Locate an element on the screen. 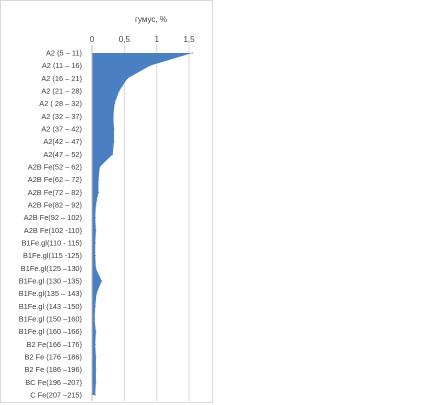 The image size is (431, 405). category-label: A2 (21 – 28) is located at coordinates (61, 91).